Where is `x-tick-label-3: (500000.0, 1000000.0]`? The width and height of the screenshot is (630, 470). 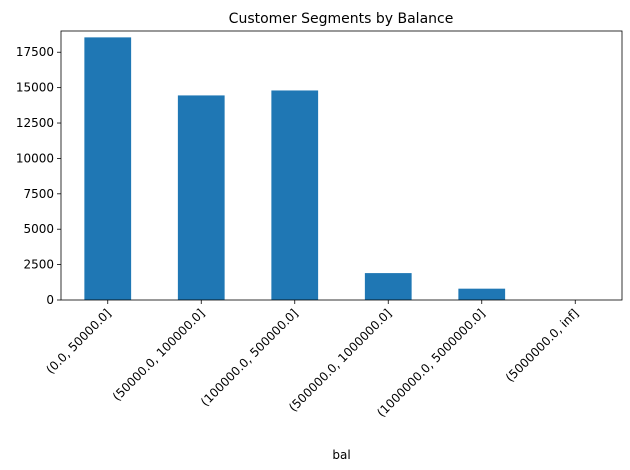
x-tick-label-3: (500000.0, 1000000.0] is located at coordinates (340, 360).